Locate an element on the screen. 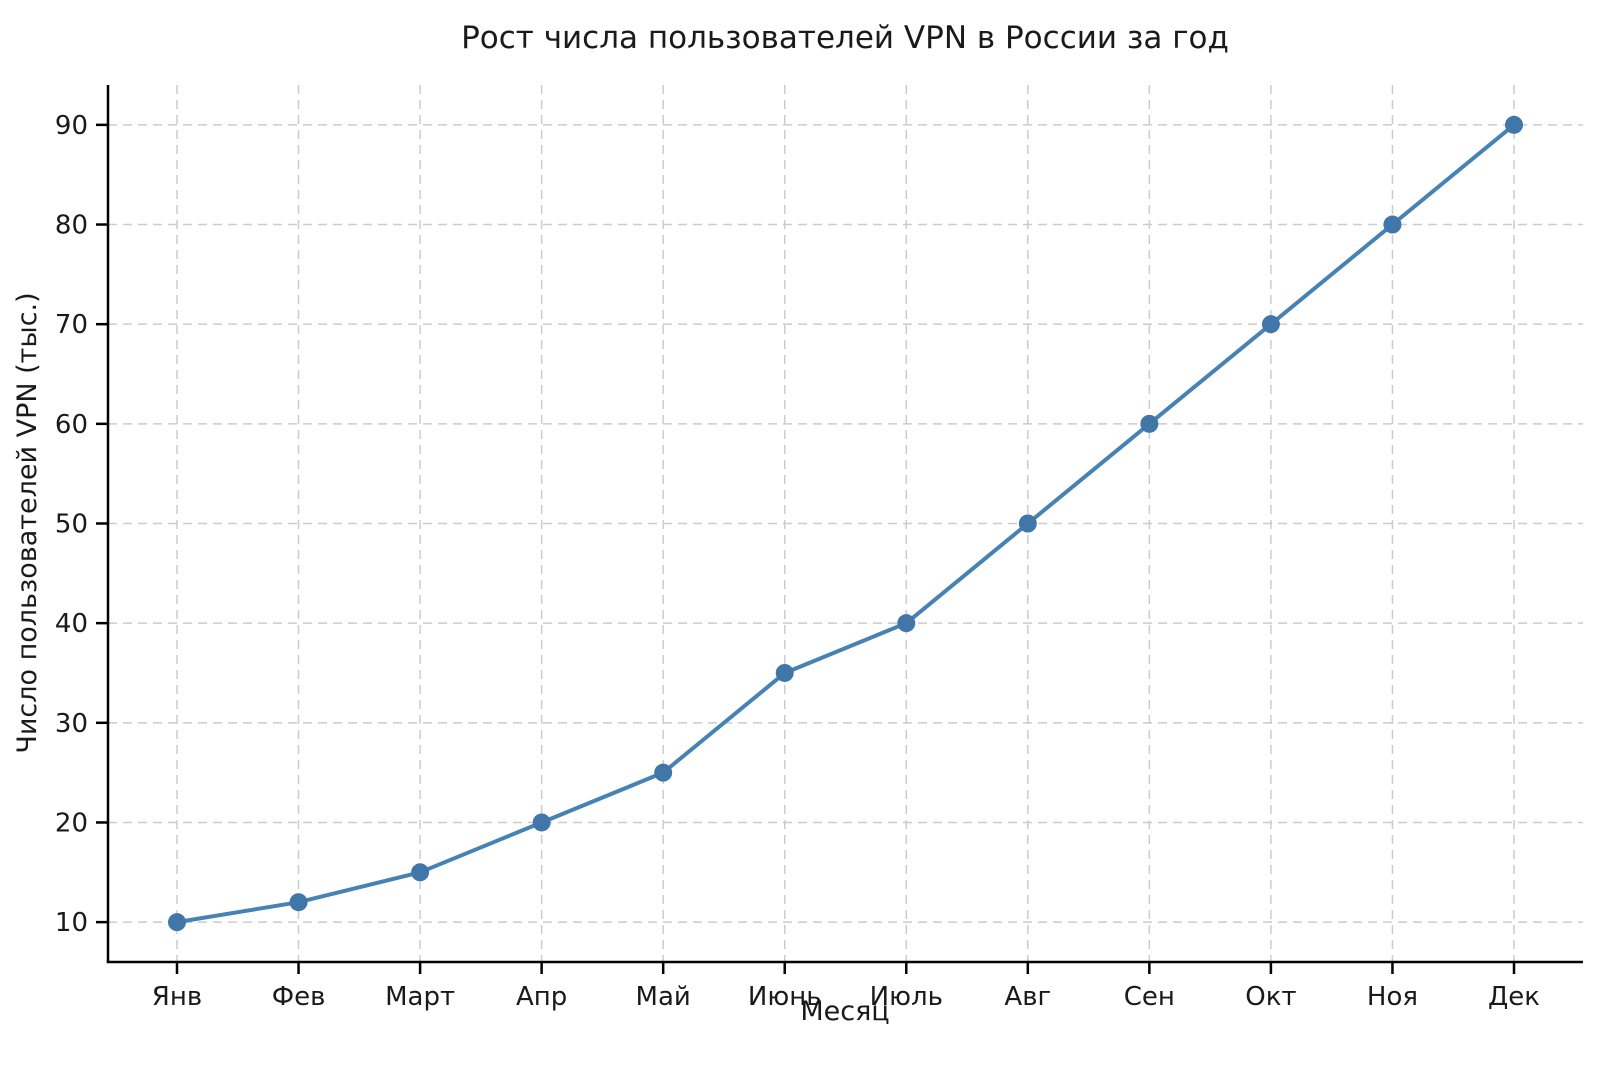 This screenshot has width=1600, height=1065. x-tick-label: Дек is located at coordinates (1514, 997).